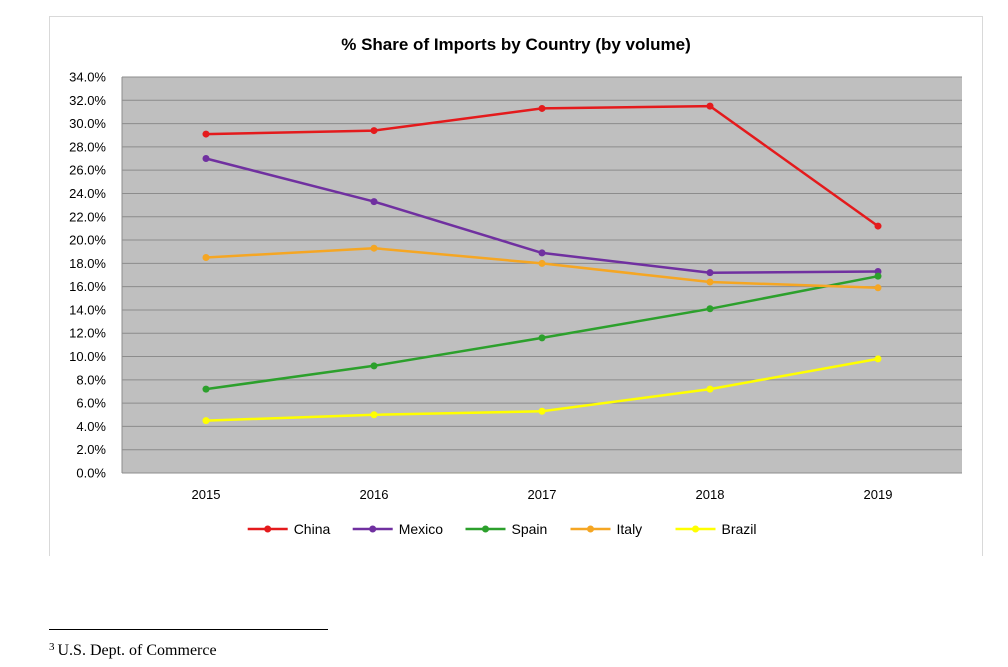  Describe the element at coordinates (710, 494) in the screenshot. I see `x-tick-label: 2018` at that location.